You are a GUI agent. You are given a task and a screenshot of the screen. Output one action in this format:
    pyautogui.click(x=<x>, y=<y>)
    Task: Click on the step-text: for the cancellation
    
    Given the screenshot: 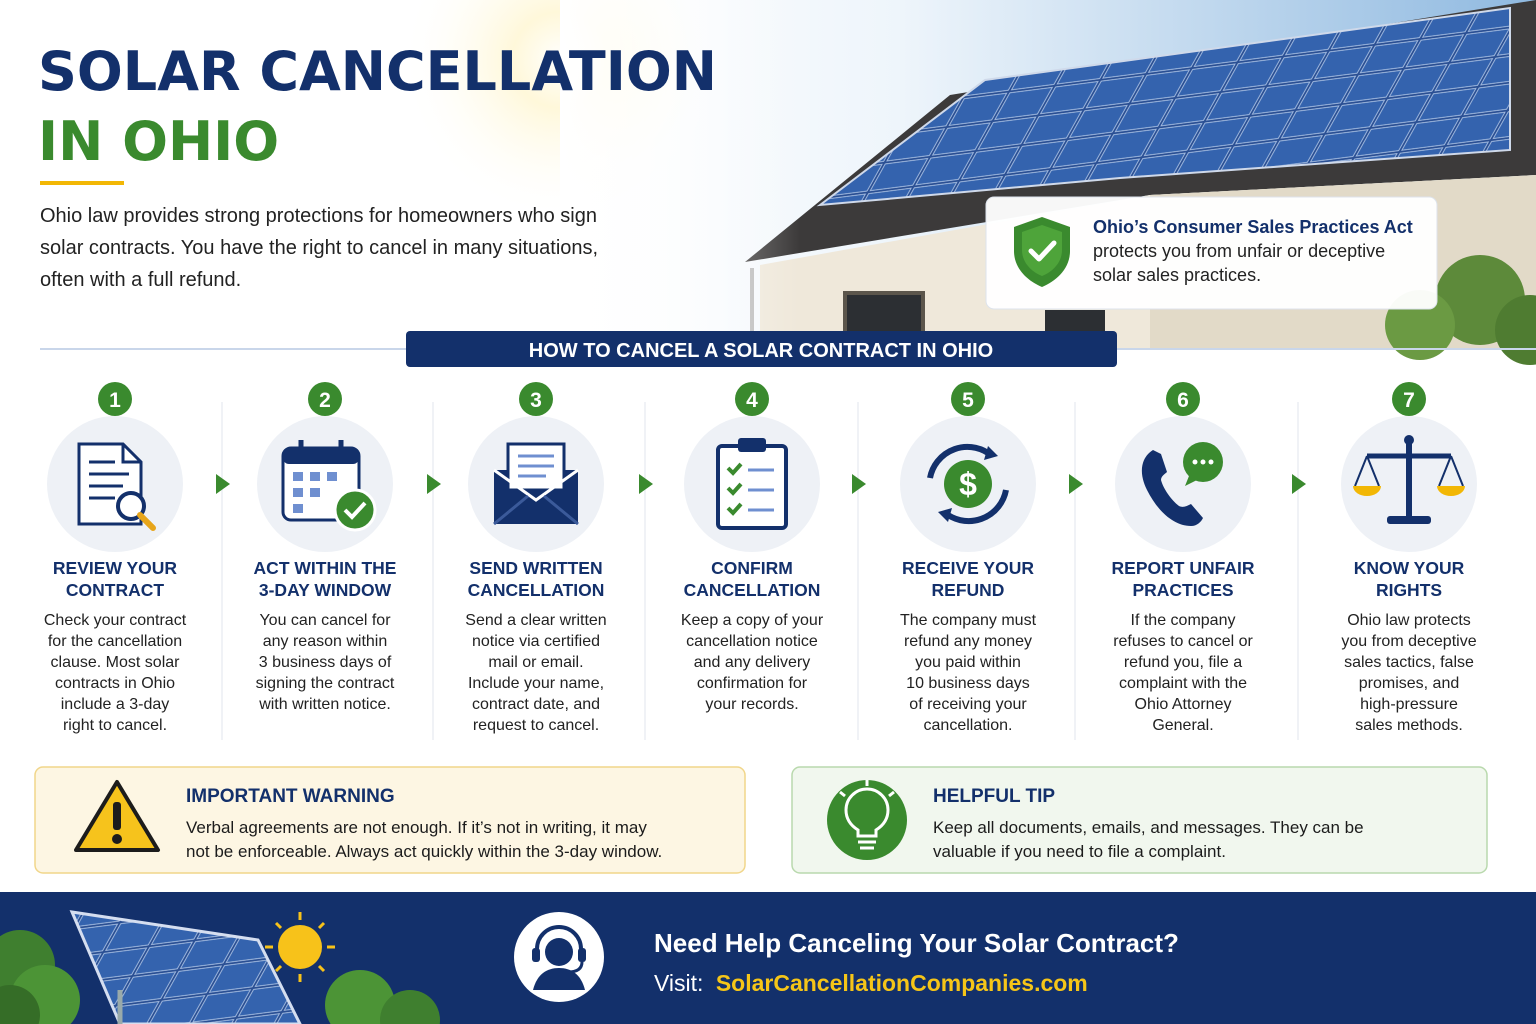 What is the action you would take?
    pyautogui.click(x=115, y=641)
    